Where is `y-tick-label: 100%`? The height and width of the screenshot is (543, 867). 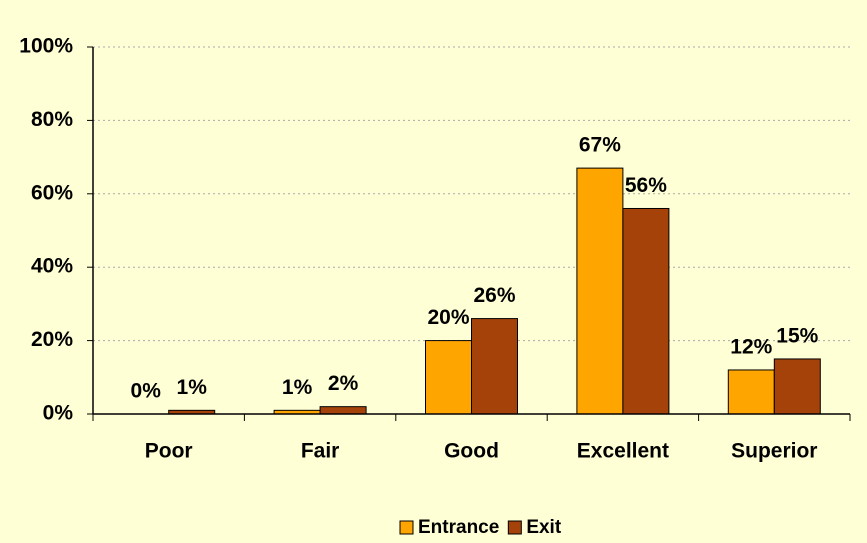
y-tick-label: 100% is located at coordinates (46, 46).